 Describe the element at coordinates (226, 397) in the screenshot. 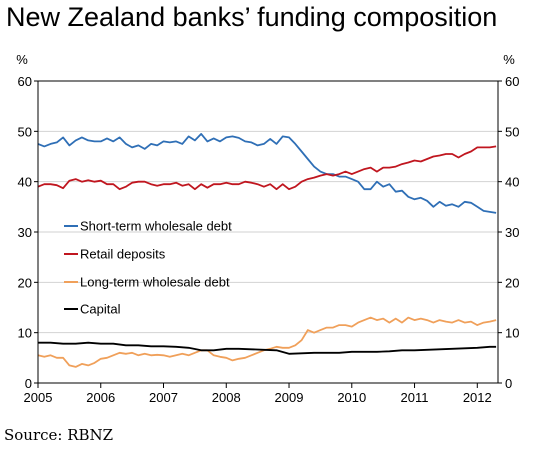

I see `x-tick-label: 2008` at that location.